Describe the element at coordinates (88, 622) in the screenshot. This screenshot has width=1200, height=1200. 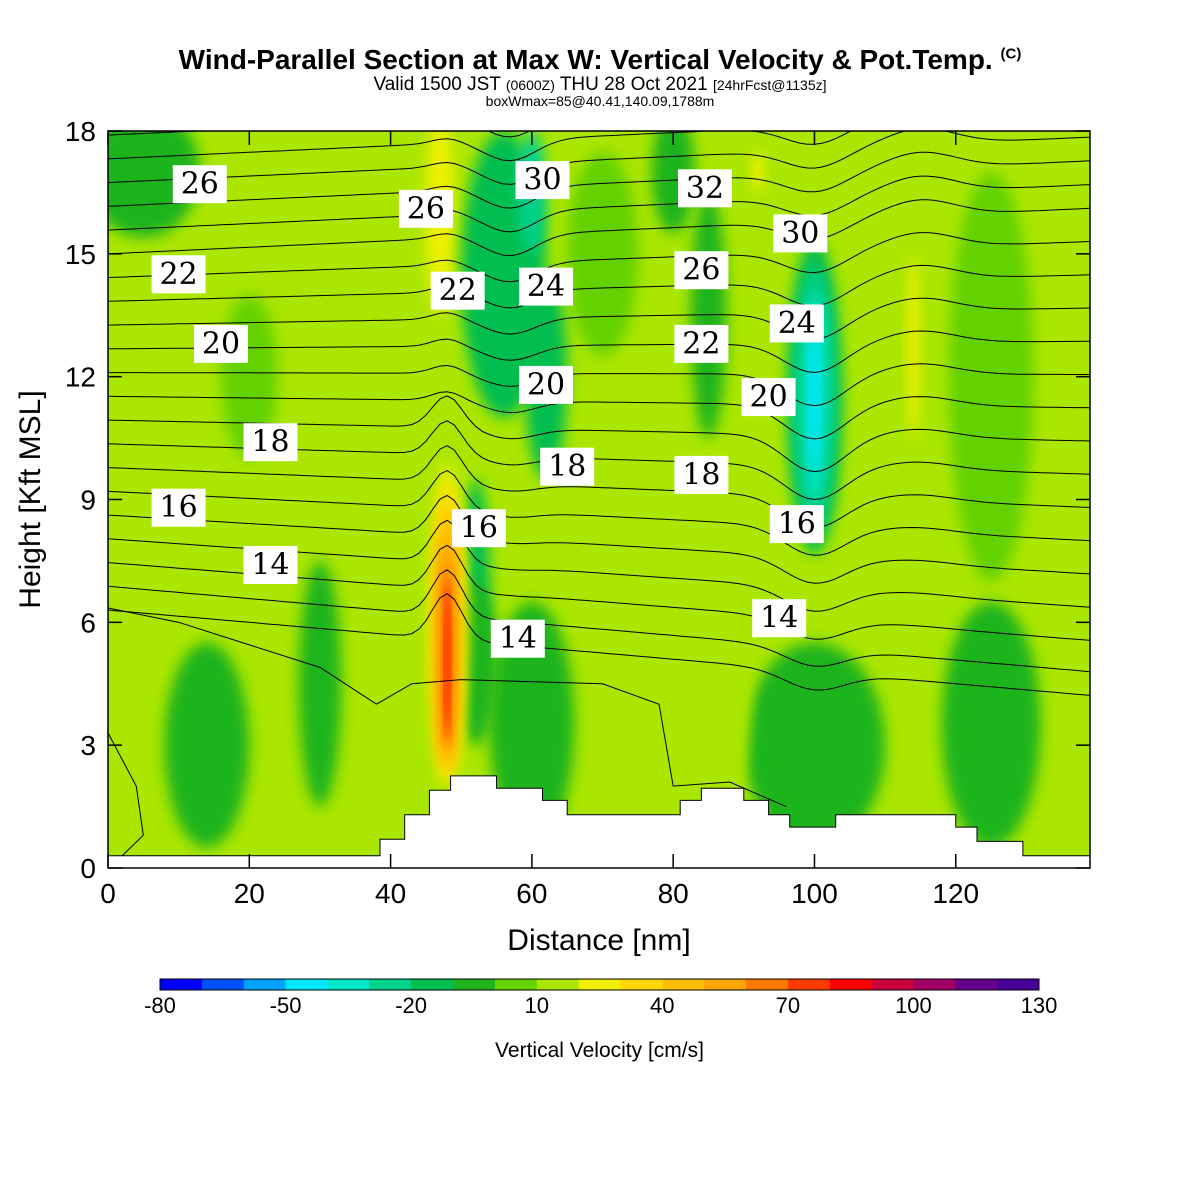
I see `y-tick-label: 6` at that location.